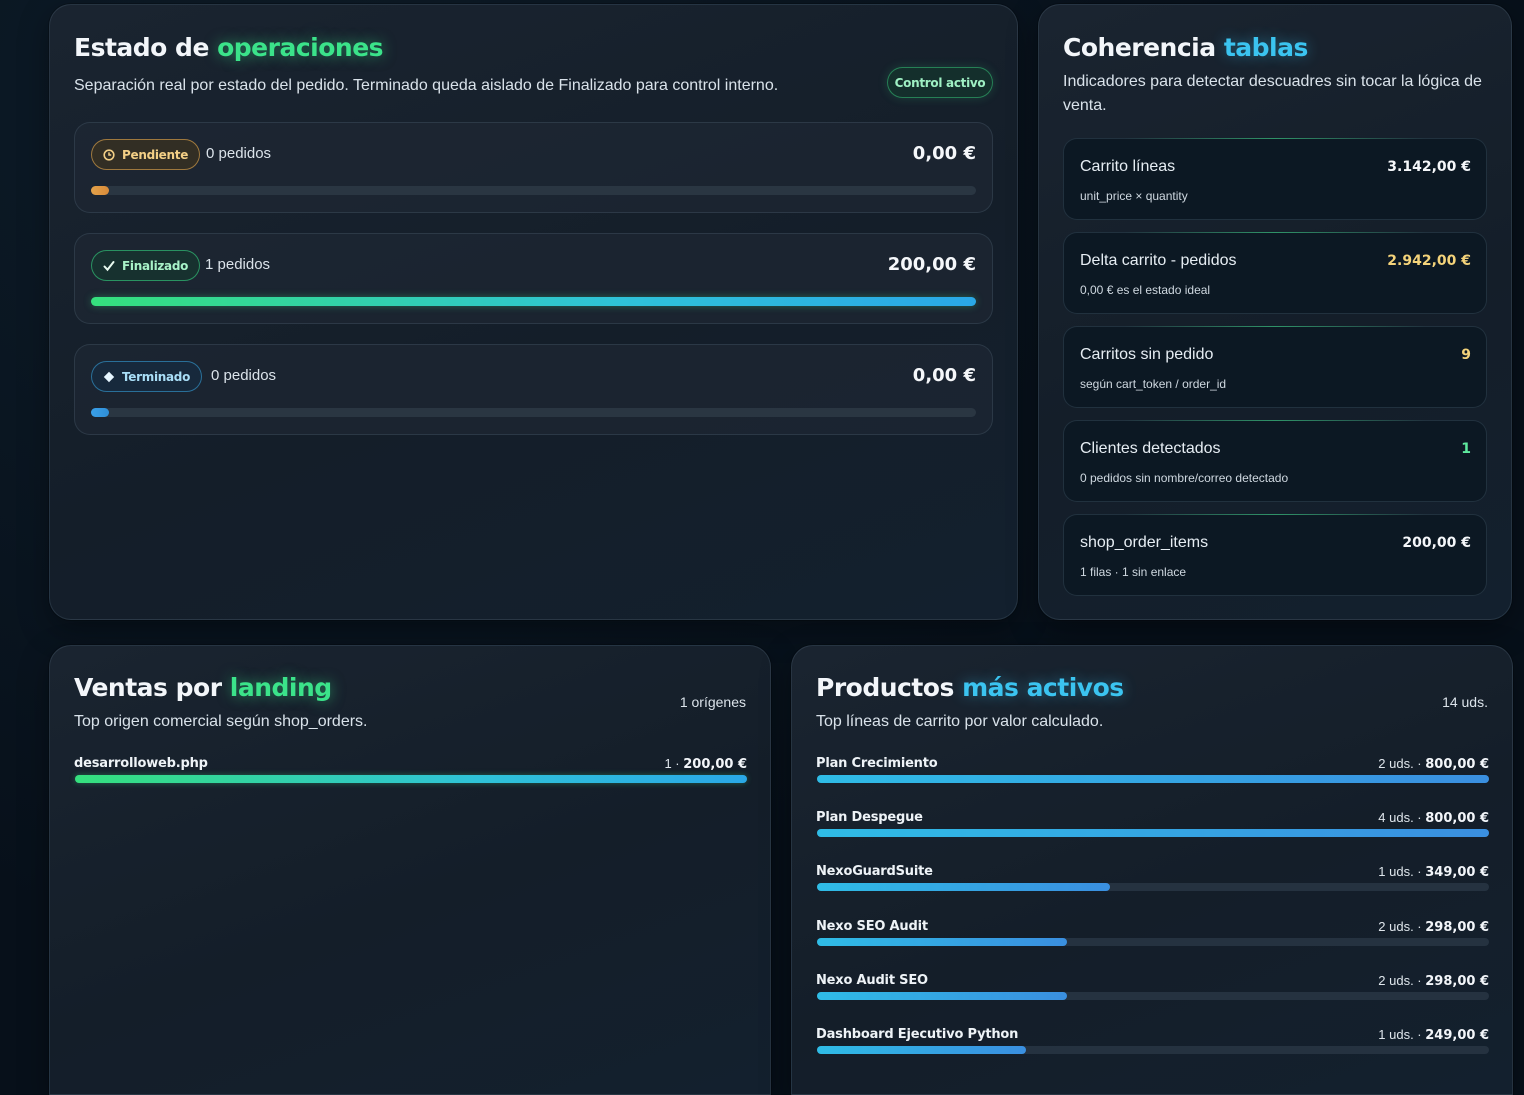  What do you see at coordinates (1128, 166) in the screenshot?
I see `metric-label: Carrito líneas` at bounding box center [1128, 166].